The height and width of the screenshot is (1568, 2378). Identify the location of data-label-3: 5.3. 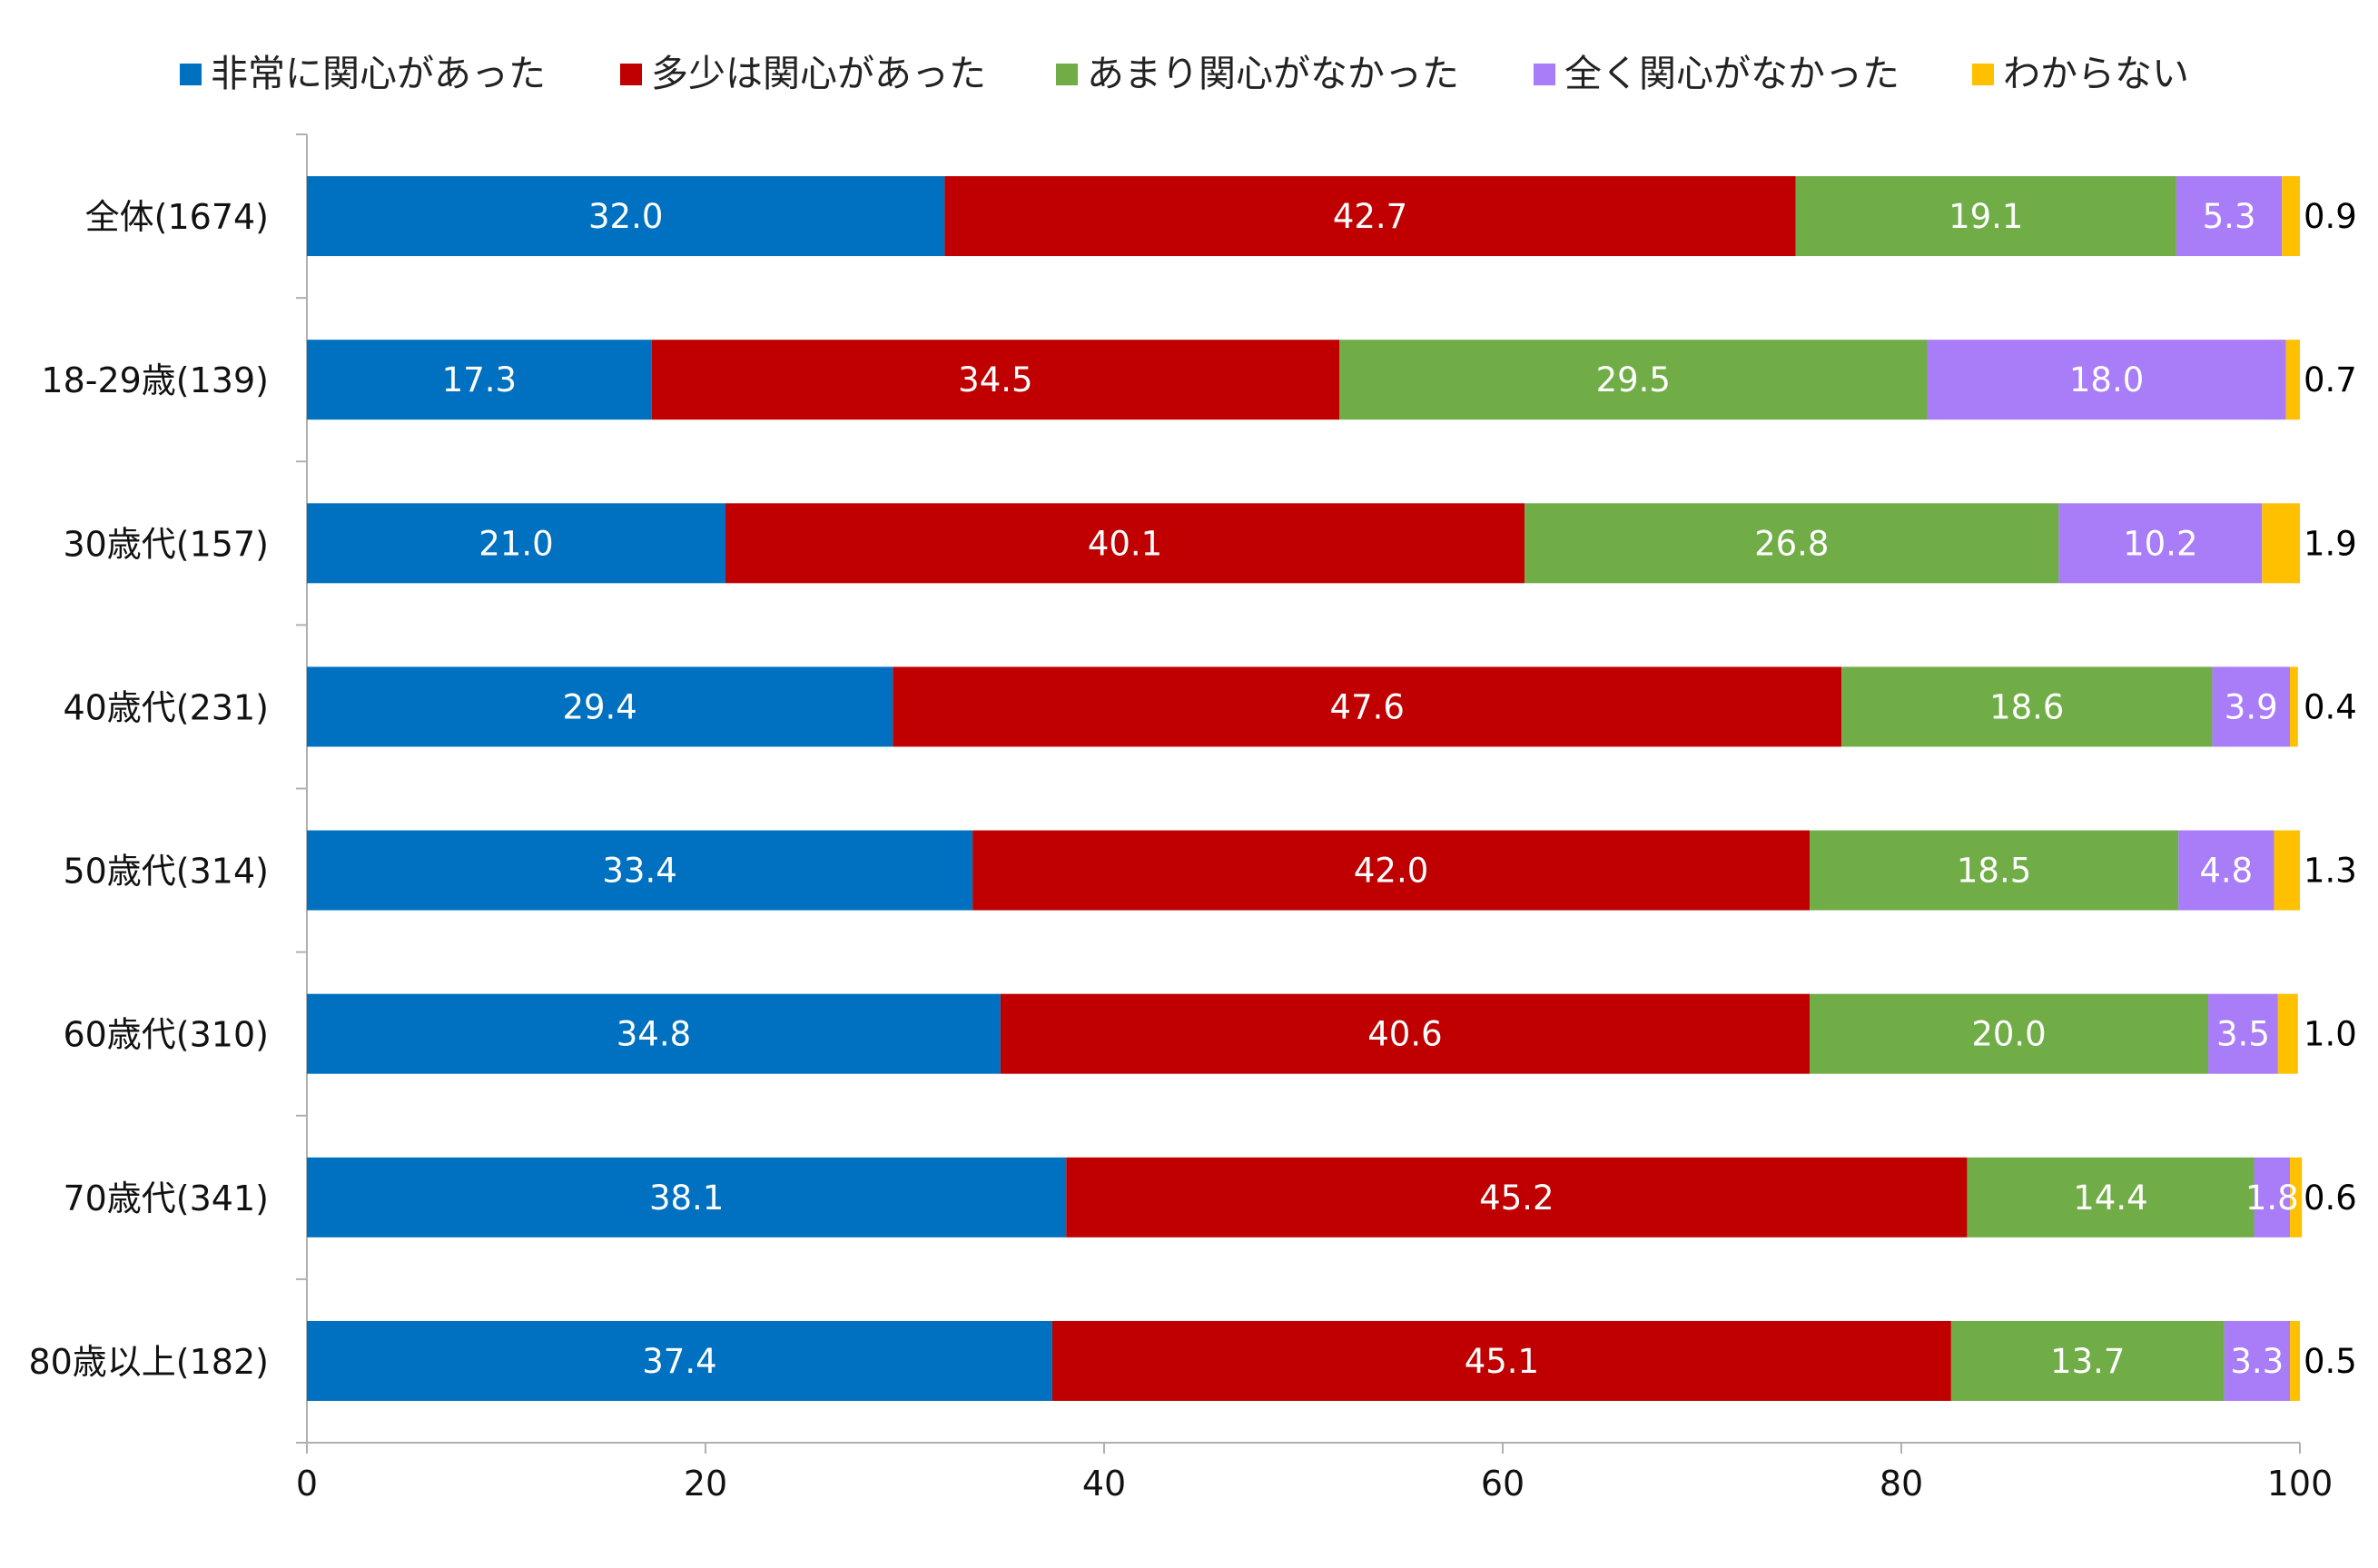
(2230, 216).